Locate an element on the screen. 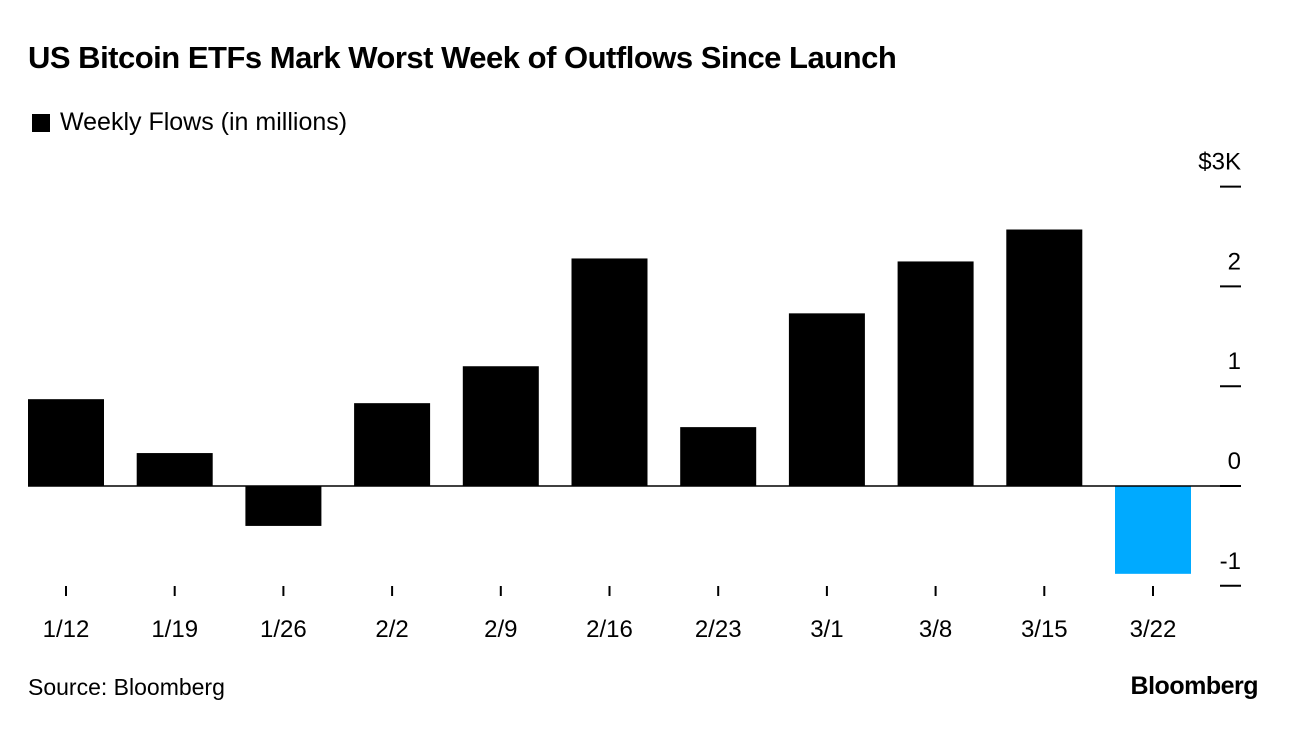 The height and width of the screenshot is (730, 1296). y-tick-label: 0 is located at coordinates (1234, 461).